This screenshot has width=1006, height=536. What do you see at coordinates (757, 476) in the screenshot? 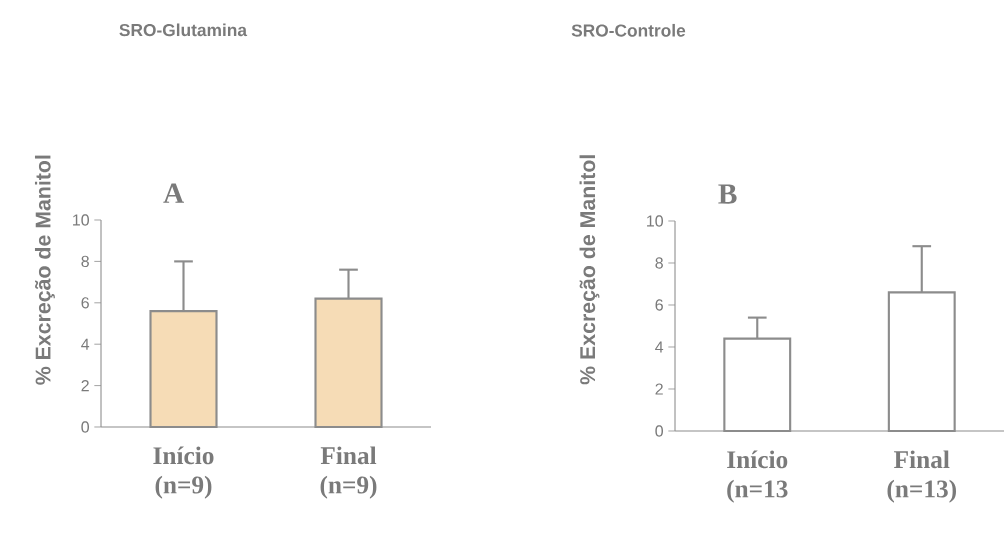
I see `x-tick-label: Início (n=13` at bounding box center [757, 476].